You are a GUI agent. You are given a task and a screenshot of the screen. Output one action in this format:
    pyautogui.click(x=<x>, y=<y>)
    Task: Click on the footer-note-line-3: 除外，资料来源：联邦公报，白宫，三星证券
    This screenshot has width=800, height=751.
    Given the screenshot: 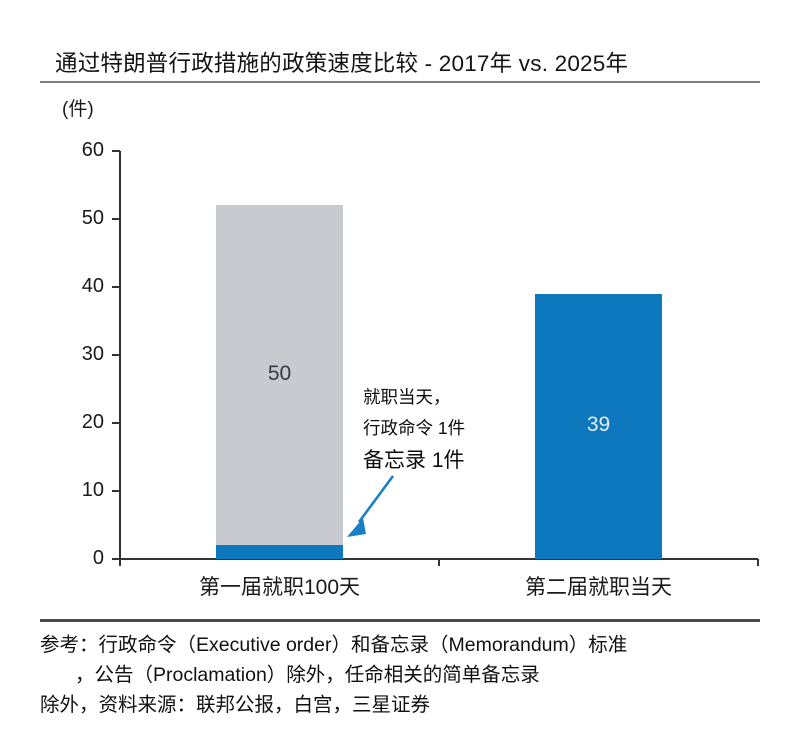 What is the action you would take?
    pyautogui.click(x=235, y=705)
    